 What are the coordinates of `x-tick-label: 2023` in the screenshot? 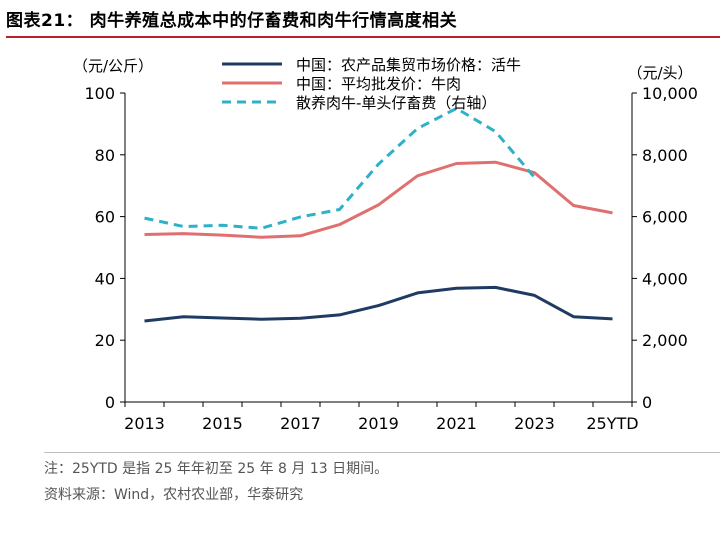 It's located at (534, 423).